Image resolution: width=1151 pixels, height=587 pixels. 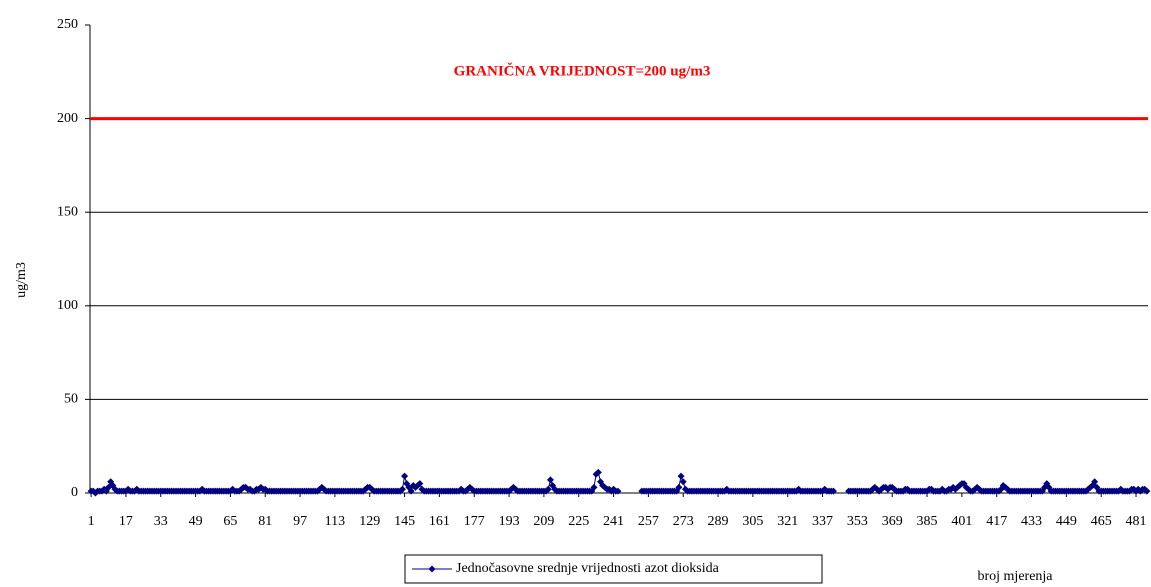 What do you see at coordinates (67, 118) in the screenshot?
I see `y-tick-label: 200` at bounding box center [67, 118].